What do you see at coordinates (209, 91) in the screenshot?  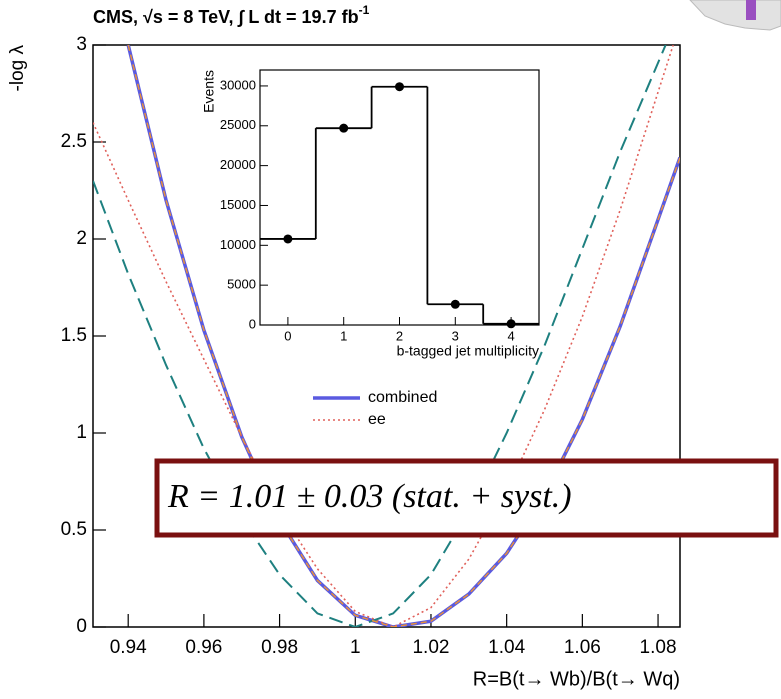 I see `y-axis-label: Events` at bounding box center [209, 91].